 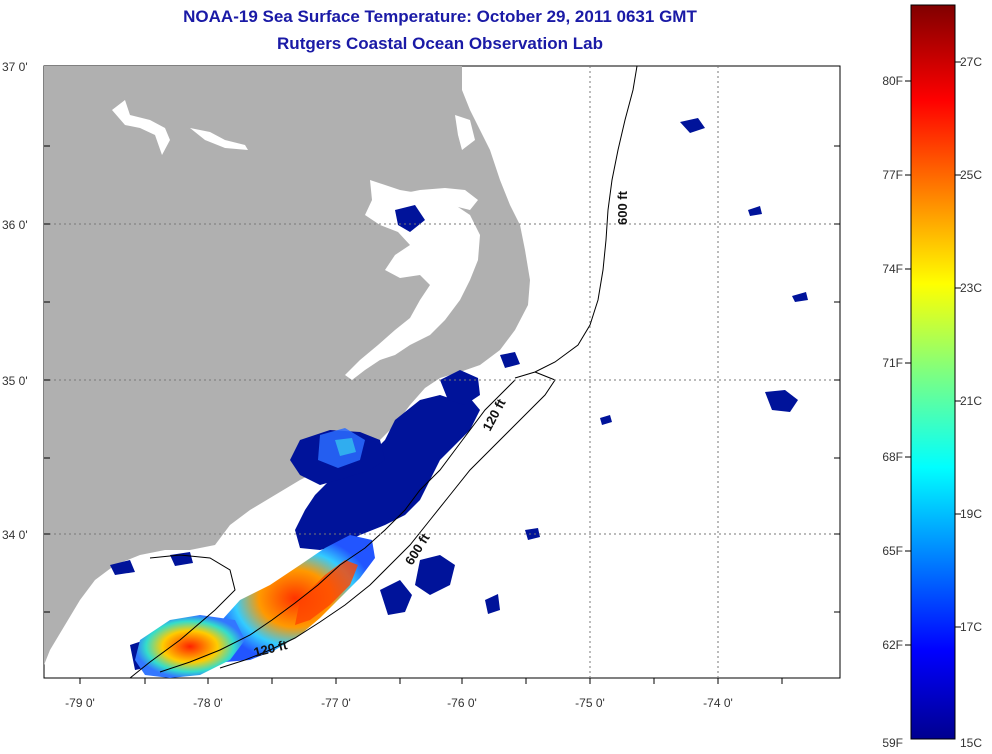 What do you see at coordinates (892, 175) in the screenshot?
I see `colorbar-label-77f: 77F` at bounding box center [892, 175].